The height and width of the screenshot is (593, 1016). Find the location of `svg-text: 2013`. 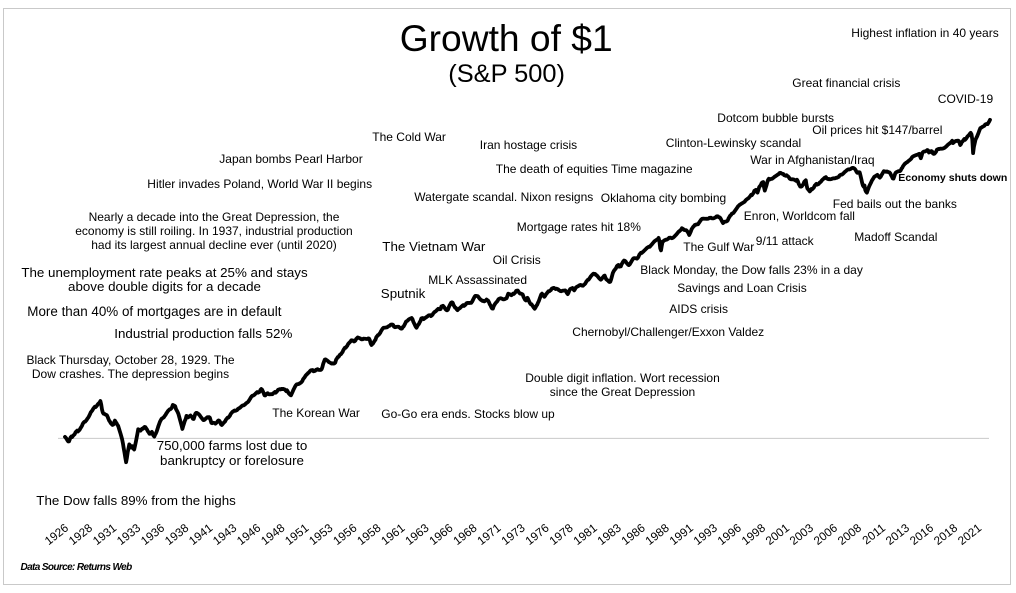

svg-text: 2013 is located at coordinates (897, 534).